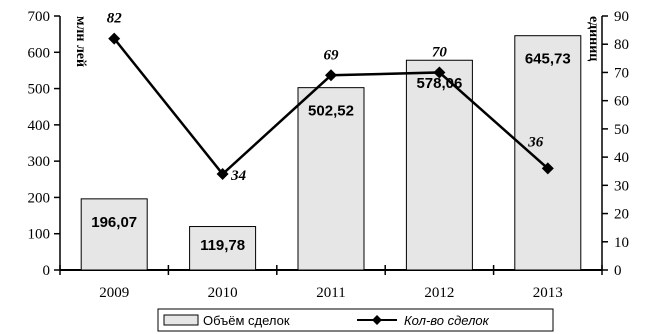  I want to click on line-point-label: 82, so click(115, 19).